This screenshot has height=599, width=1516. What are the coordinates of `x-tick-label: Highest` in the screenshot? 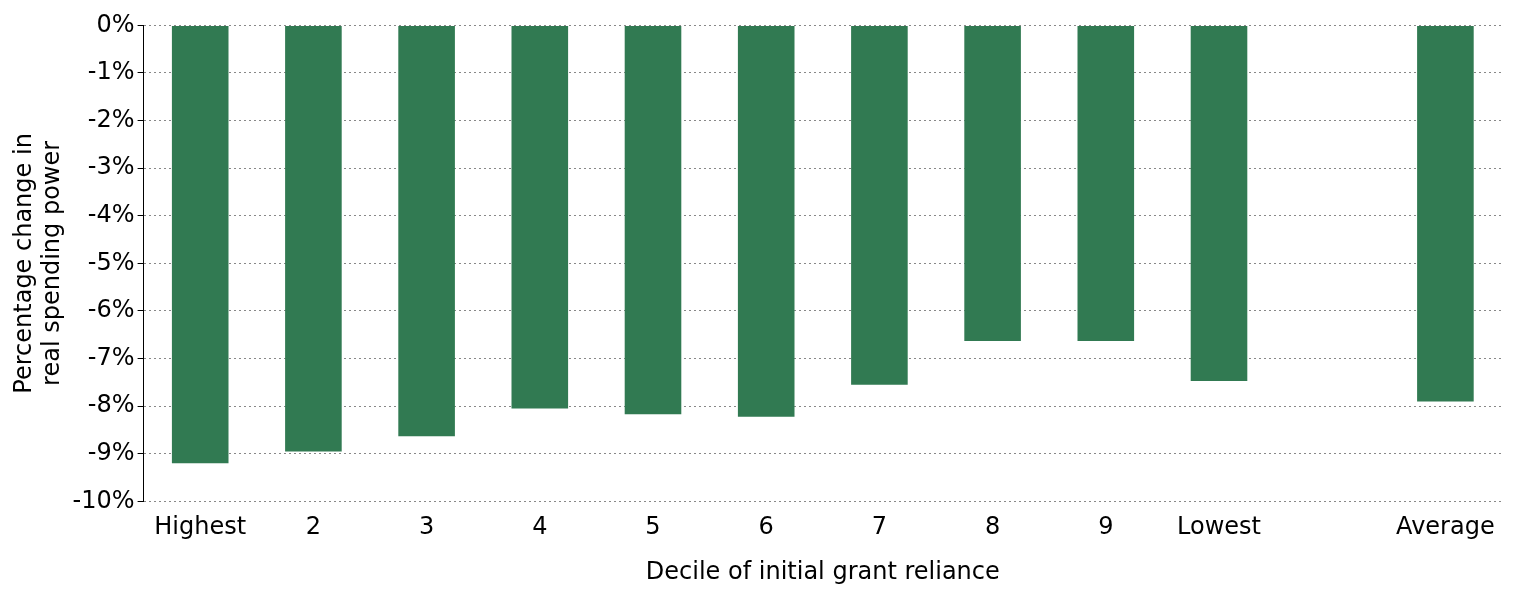 It's located at (200, 526).